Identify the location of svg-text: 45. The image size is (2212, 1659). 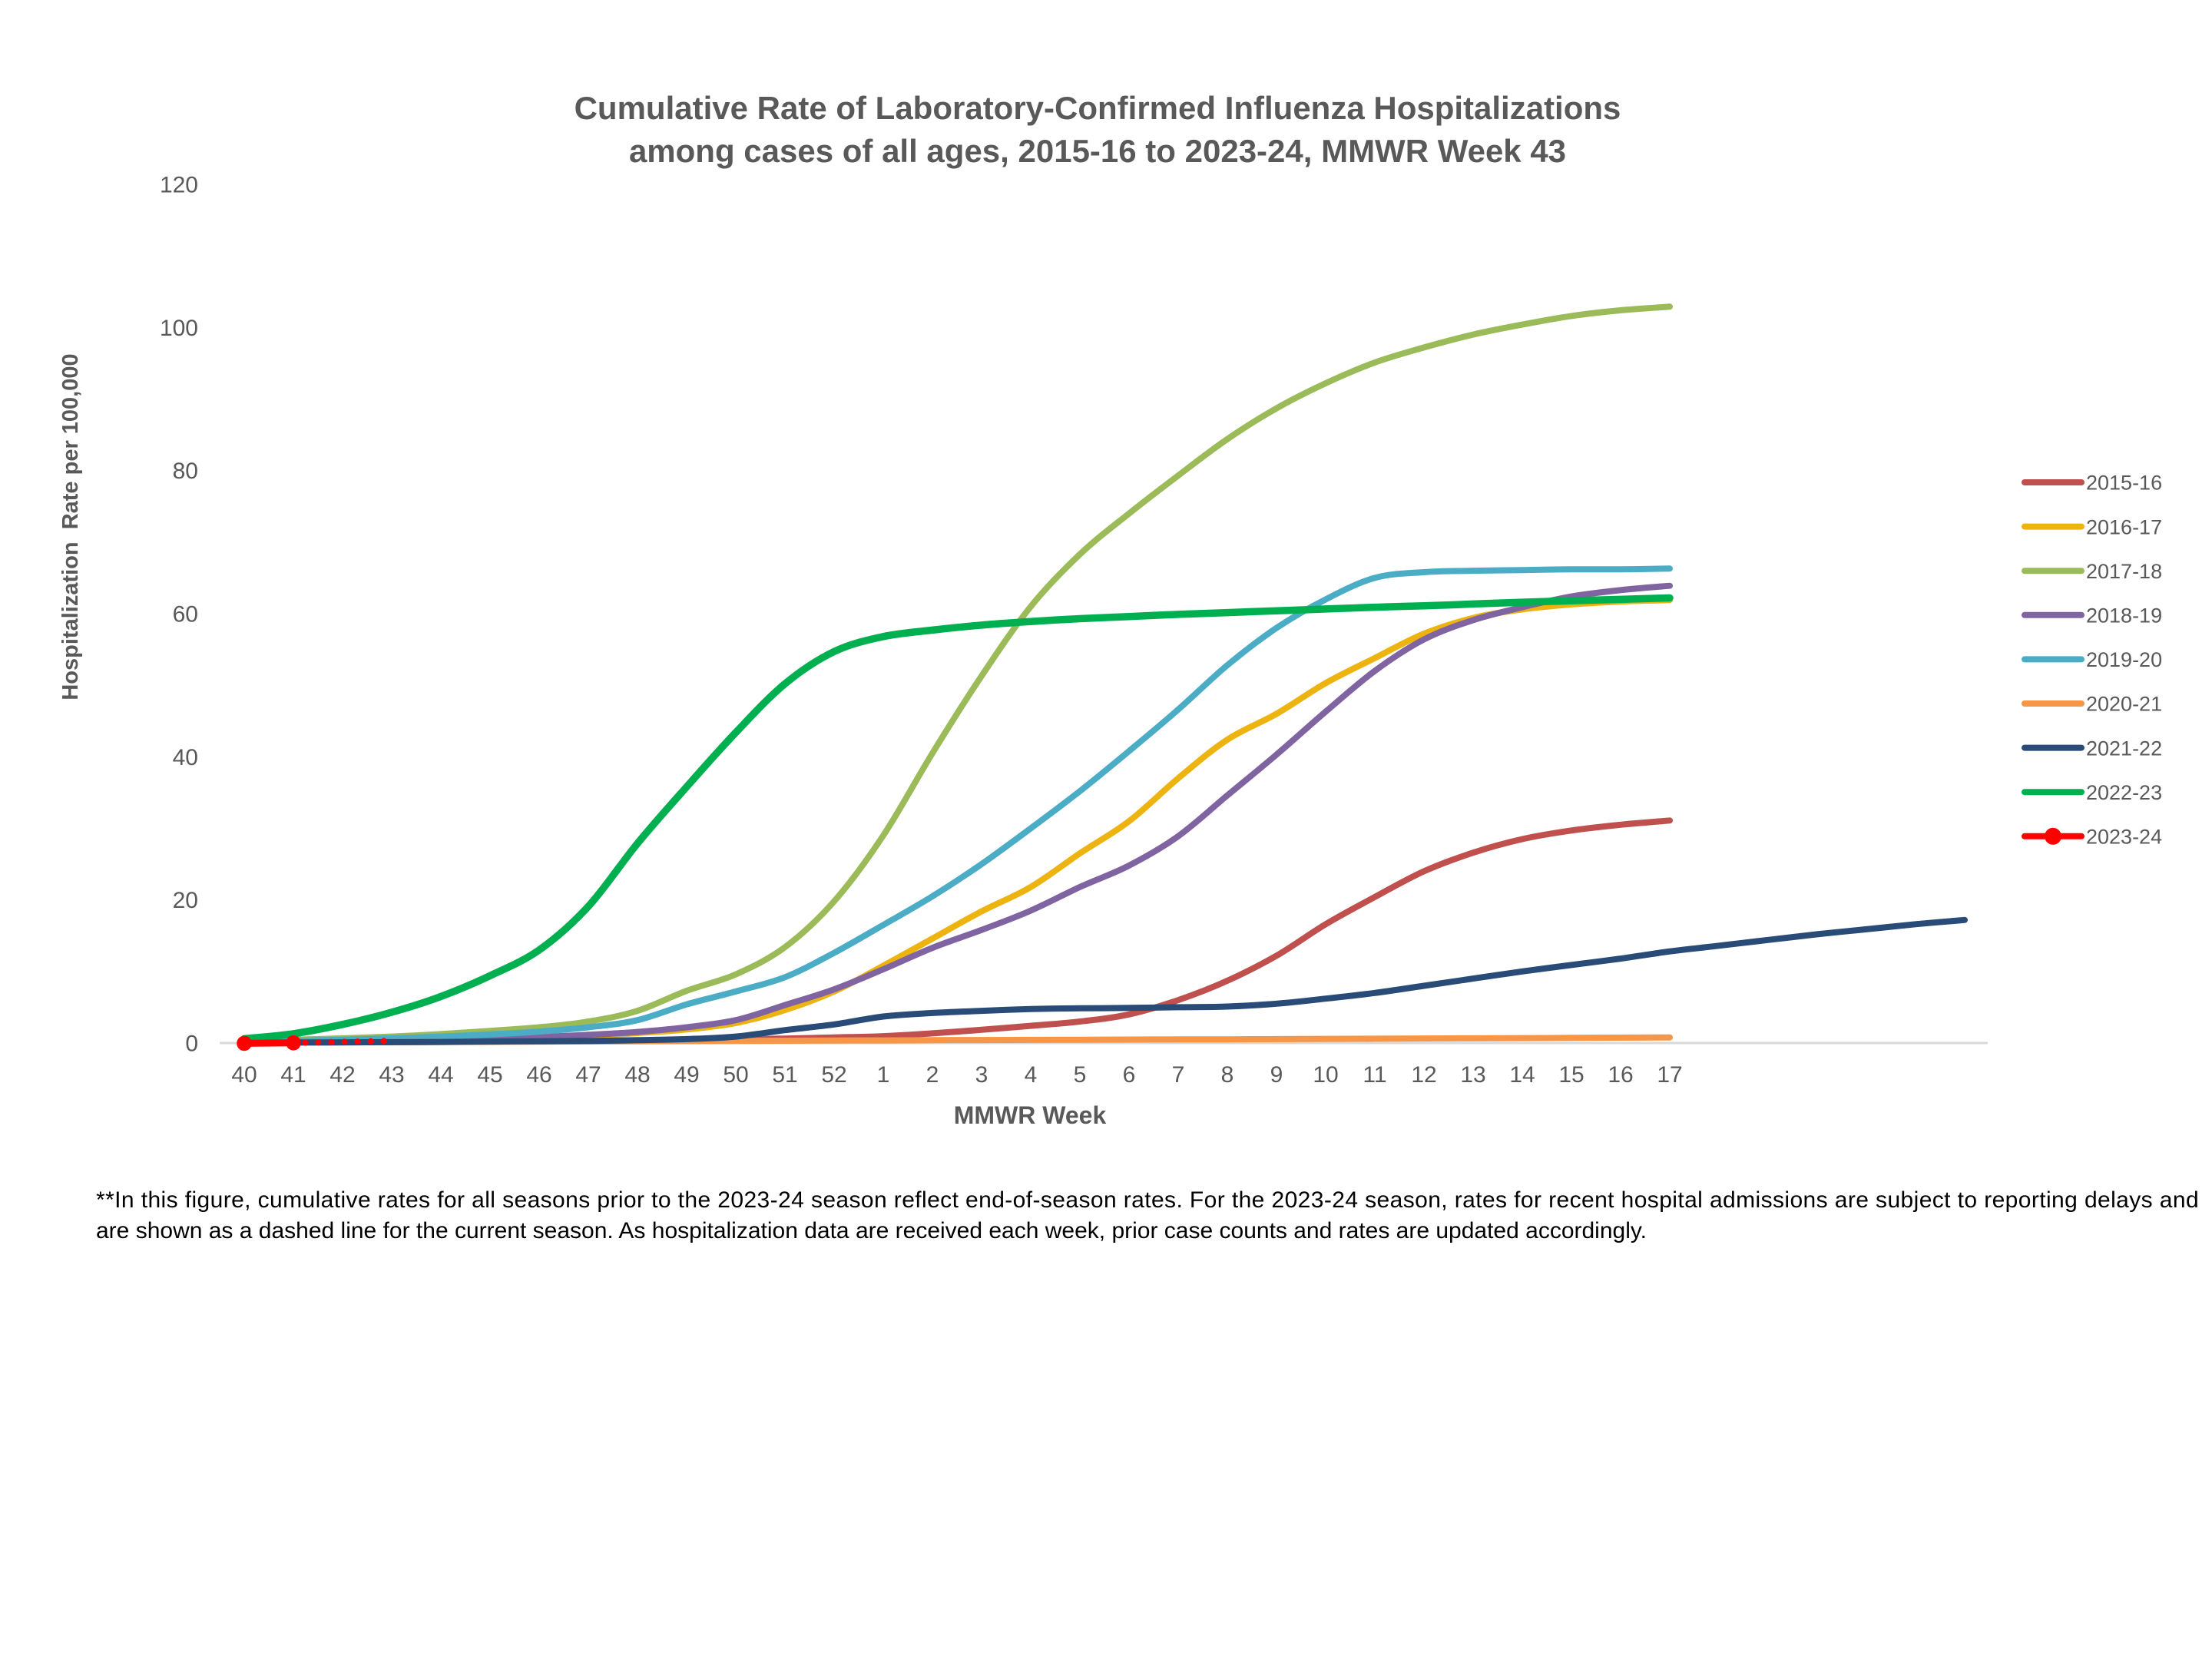
(489, 1075).